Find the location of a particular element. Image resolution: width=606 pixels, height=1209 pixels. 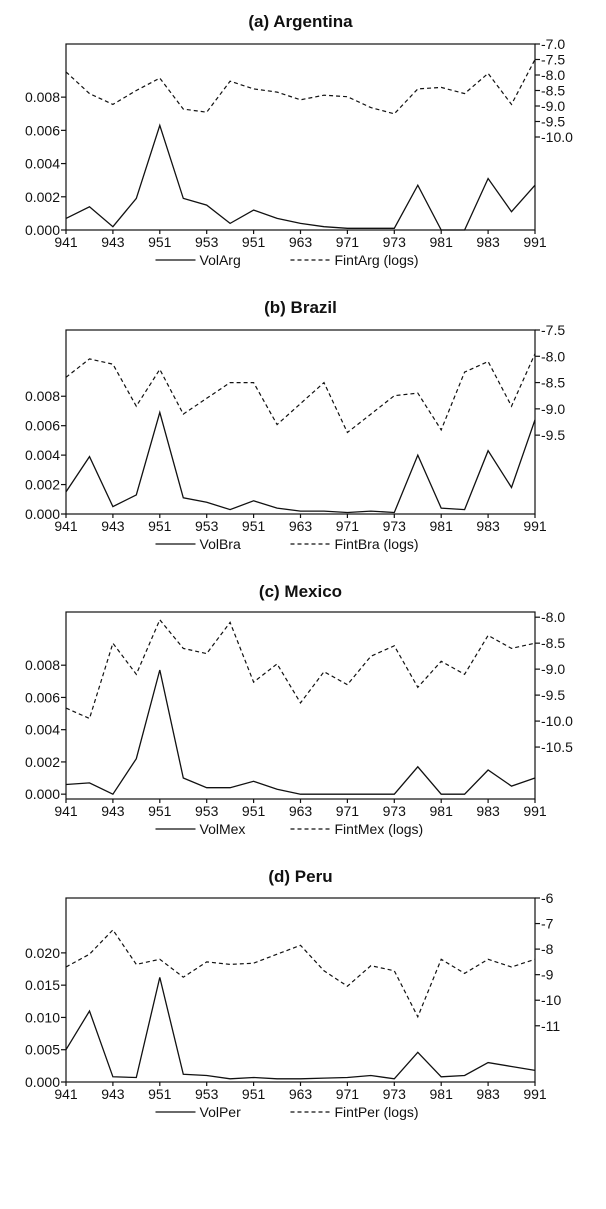

left-axis-tick-label: 0.010 is located at coordinates (42, 1017).